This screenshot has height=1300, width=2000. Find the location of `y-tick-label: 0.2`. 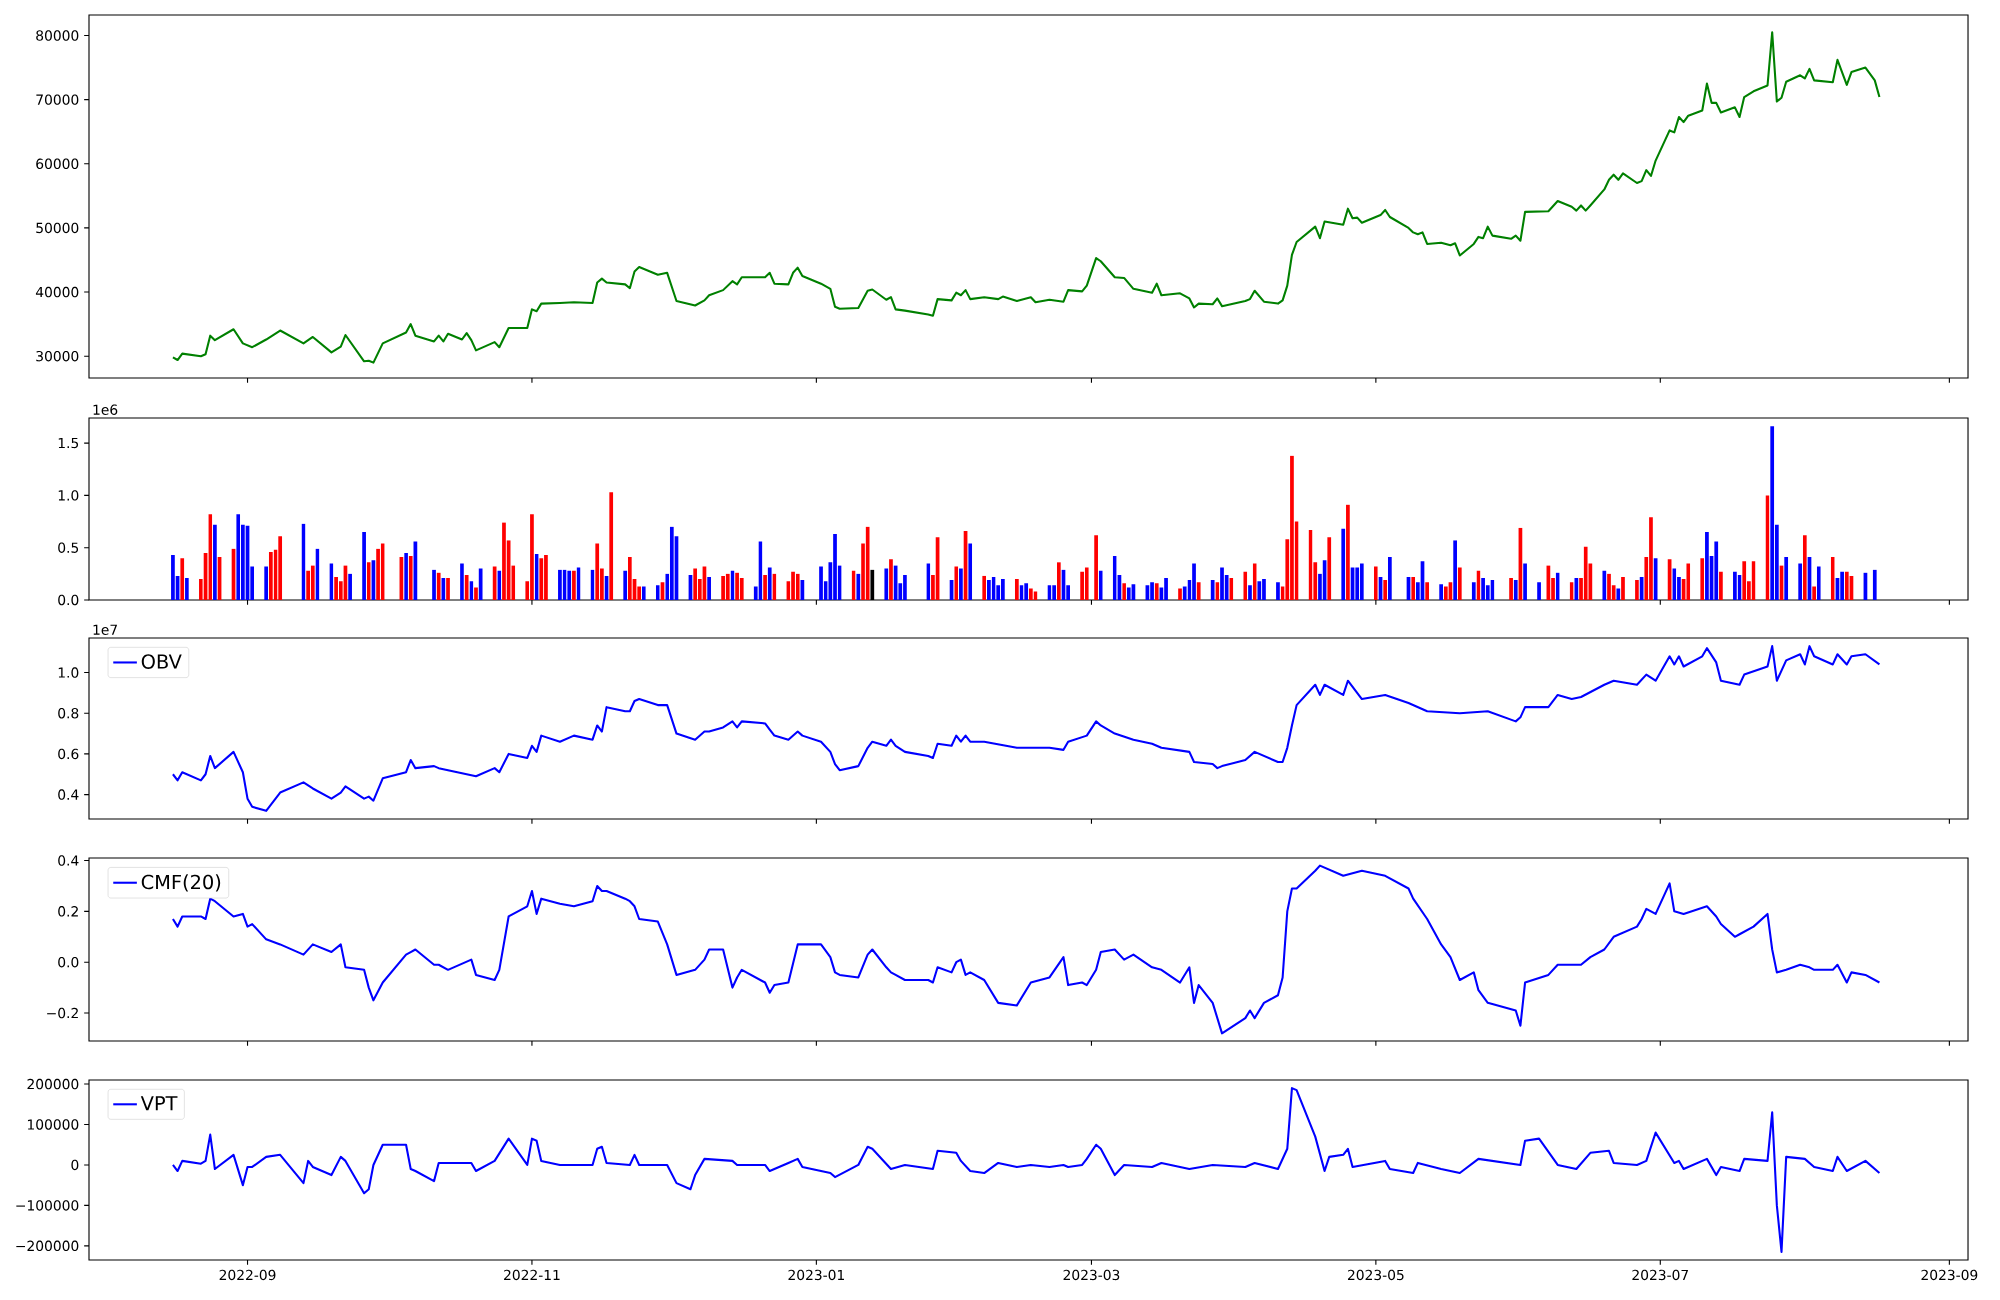

y-tick-label: 0.2 is located at coordinates (68, 911).